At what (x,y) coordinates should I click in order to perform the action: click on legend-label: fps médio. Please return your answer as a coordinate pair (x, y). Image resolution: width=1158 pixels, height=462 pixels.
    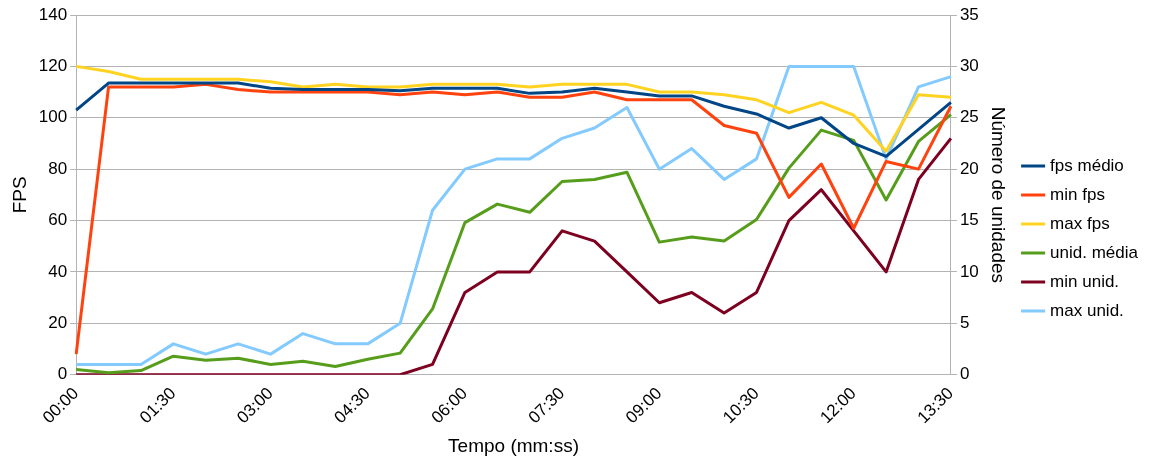
    Looking at the image, I should click on (1087, 165).